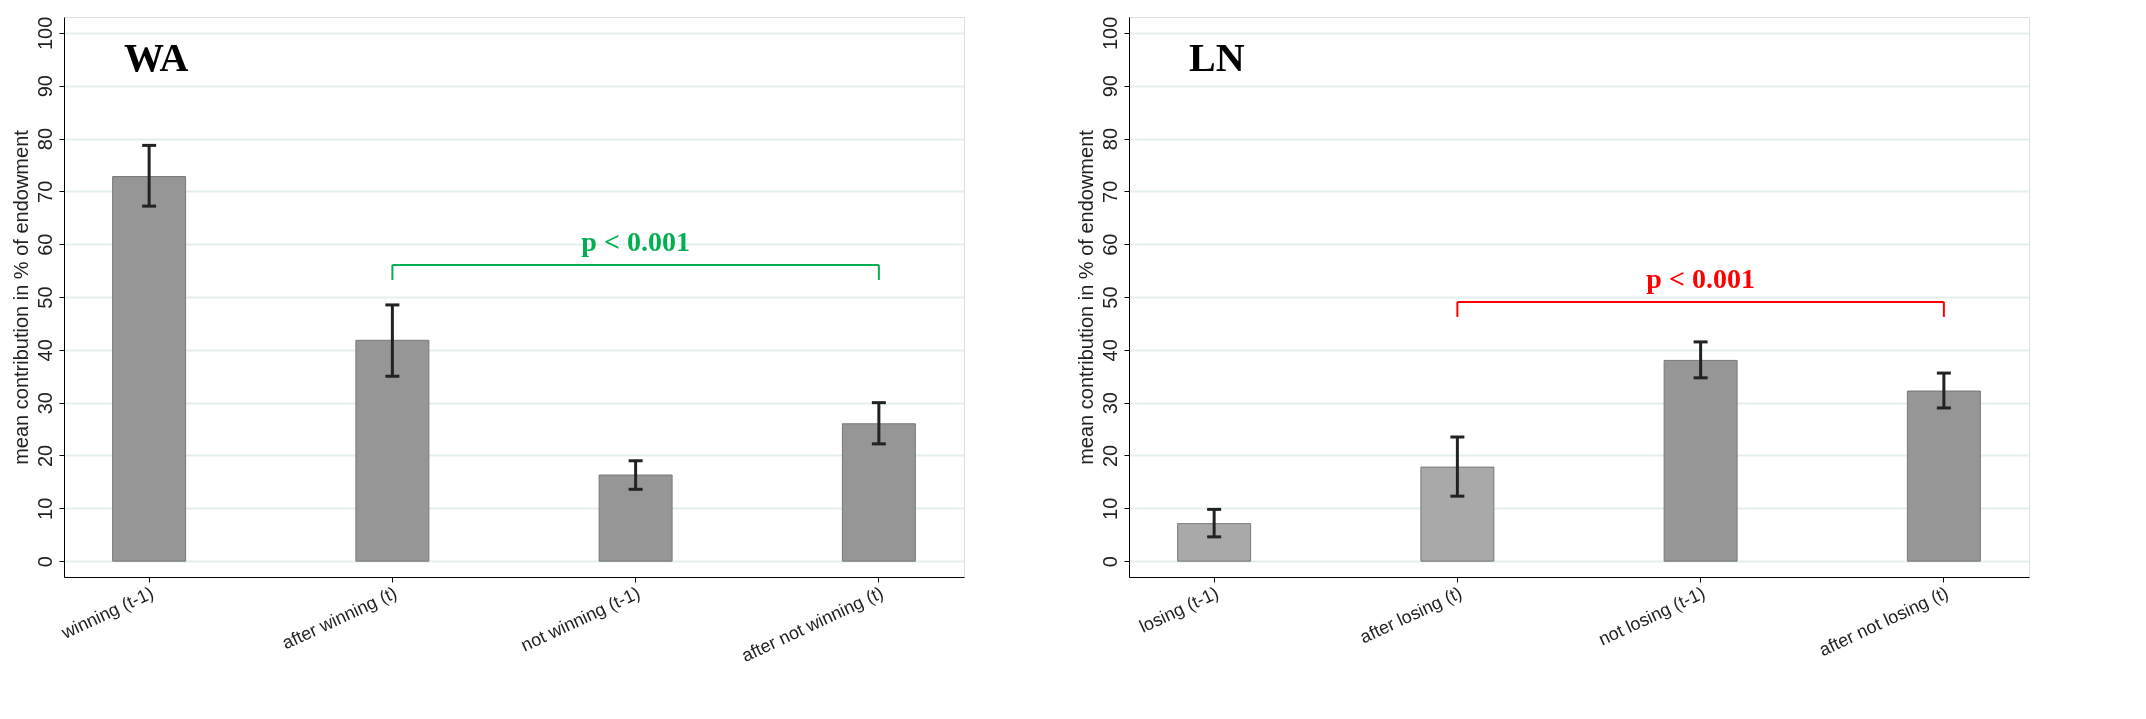 The width and height of the screenshot is (2146, 719). Describe the element at coordinates (1217, 57) in the screenshot. I see `chart-title: LN` at that location.